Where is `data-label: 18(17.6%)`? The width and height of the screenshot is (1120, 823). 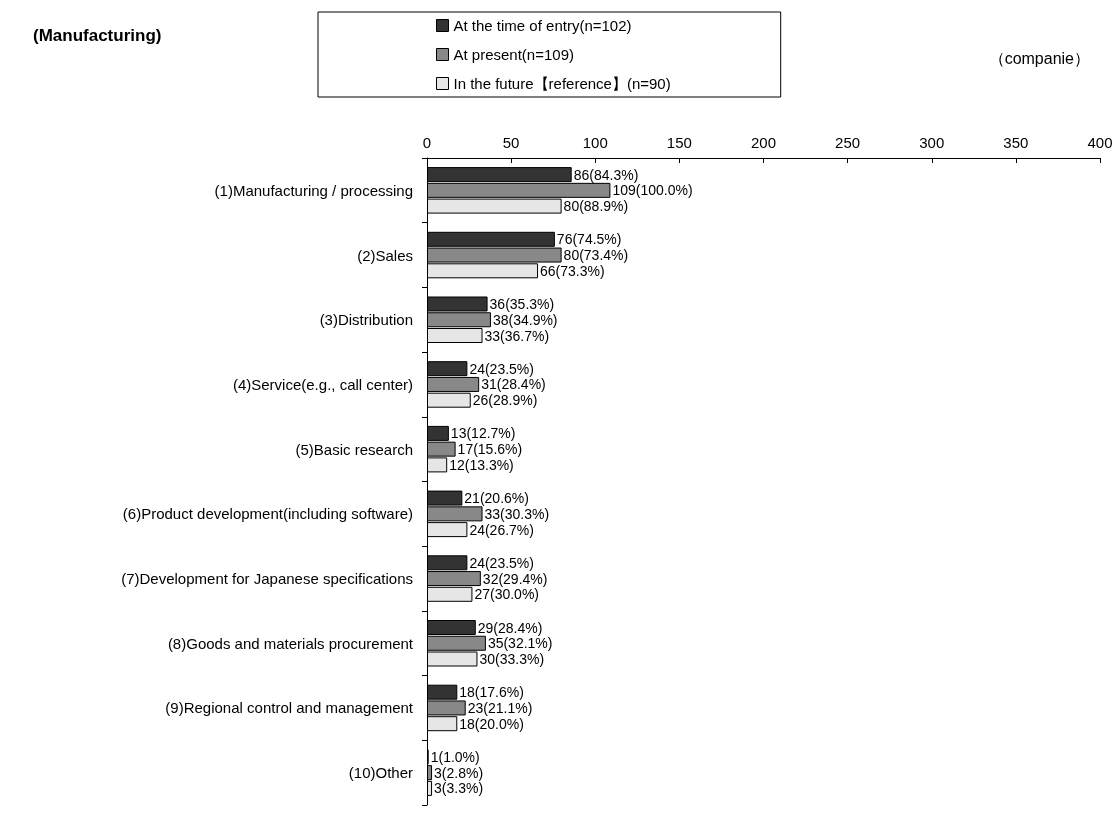
data-label: 18(17.6%) is located at coordinates (491, 692).